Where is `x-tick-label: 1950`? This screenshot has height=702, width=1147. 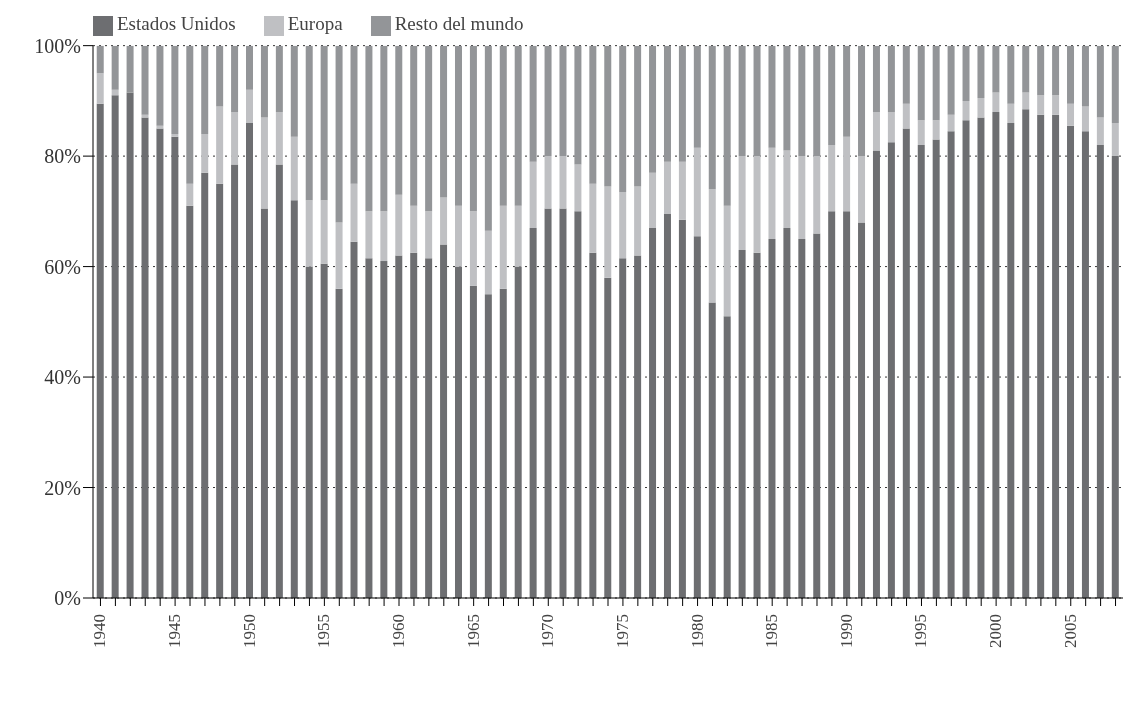
x-tick-label: 1950 is located at coordinates (249, 631).